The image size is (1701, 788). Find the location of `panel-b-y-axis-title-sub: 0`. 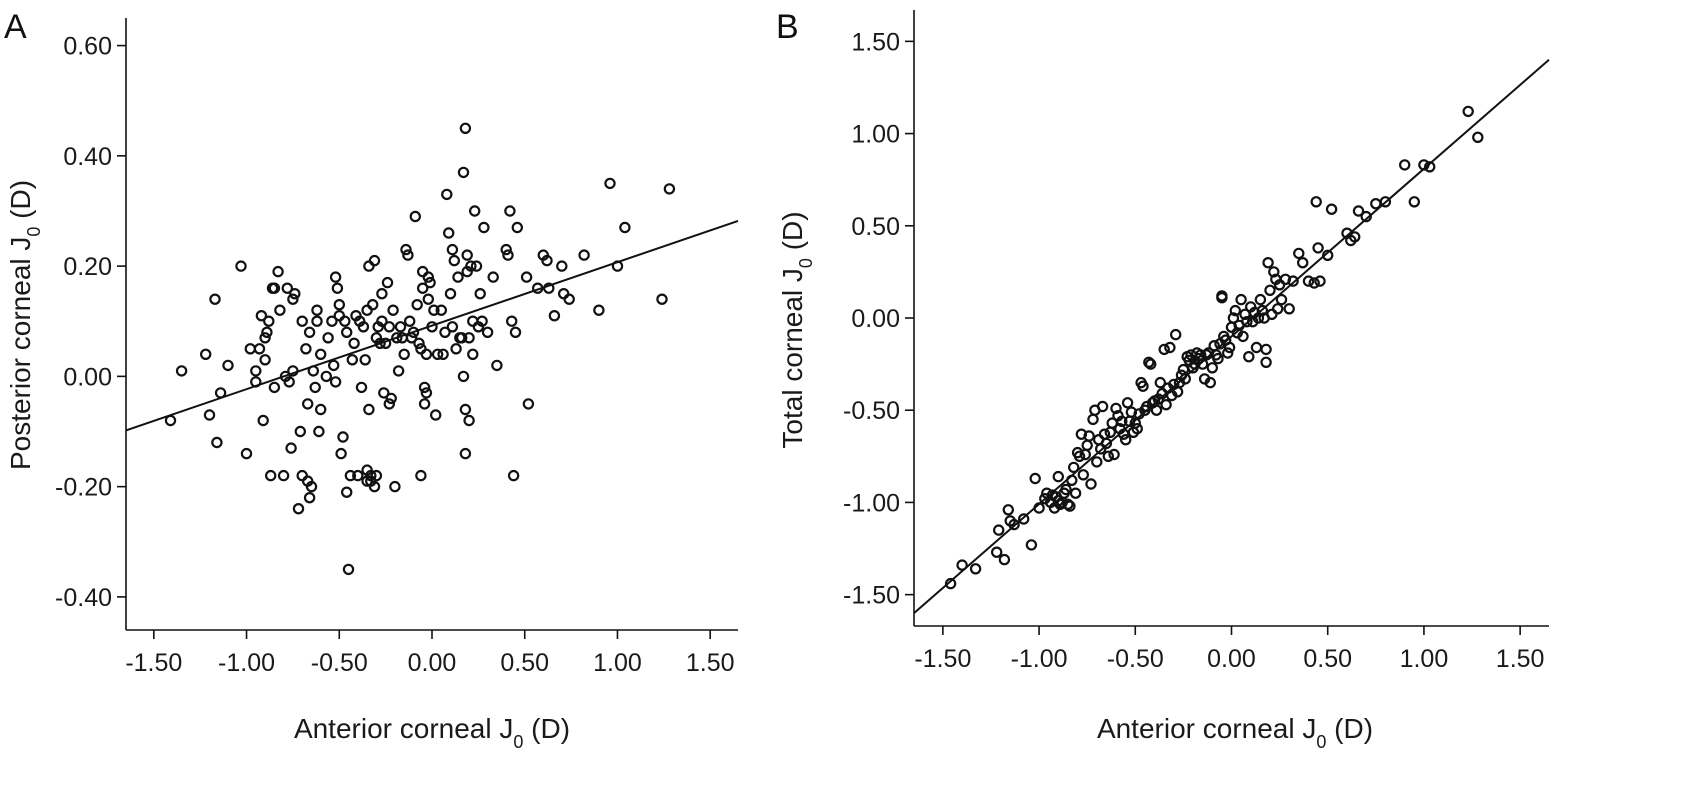

panel-b-y-axis-title-sub: 0 is located at coordinates (806, 263).